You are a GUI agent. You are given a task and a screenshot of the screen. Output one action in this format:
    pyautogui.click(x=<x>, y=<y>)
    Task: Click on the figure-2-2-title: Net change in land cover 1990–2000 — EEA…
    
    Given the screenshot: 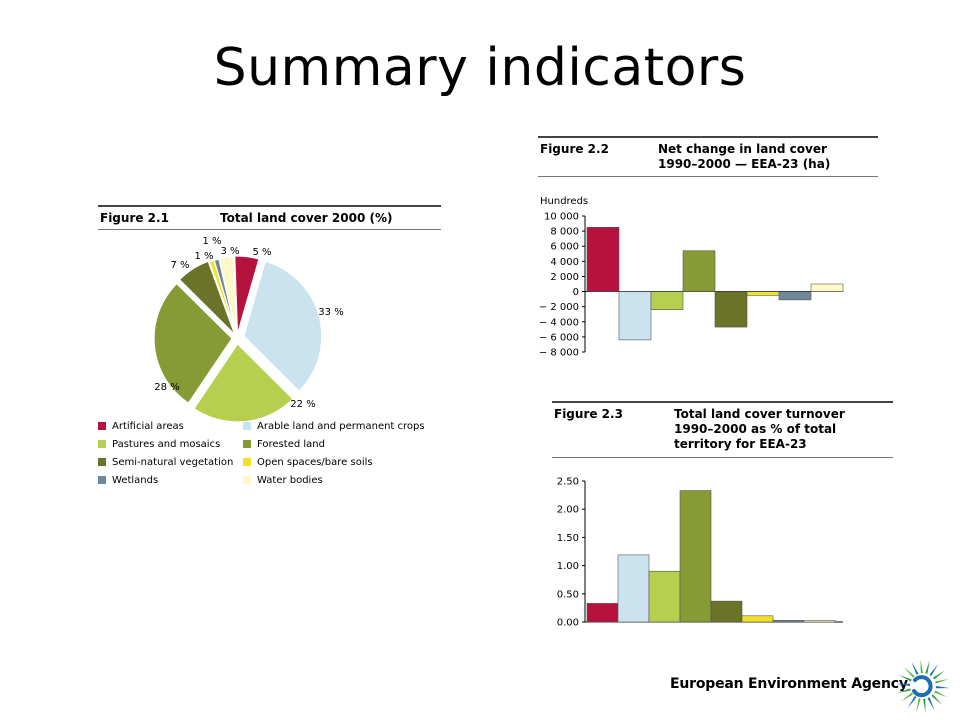 What is the action you would take?
    pyautogui.click(x=744, y=157)
    